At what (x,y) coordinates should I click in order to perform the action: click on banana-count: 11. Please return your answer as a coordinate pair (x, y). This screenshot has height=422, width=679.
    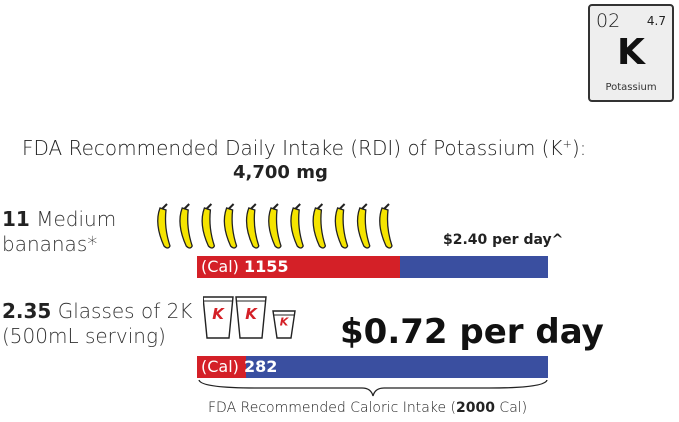
    Looking at the image, I should click on (16, 219).